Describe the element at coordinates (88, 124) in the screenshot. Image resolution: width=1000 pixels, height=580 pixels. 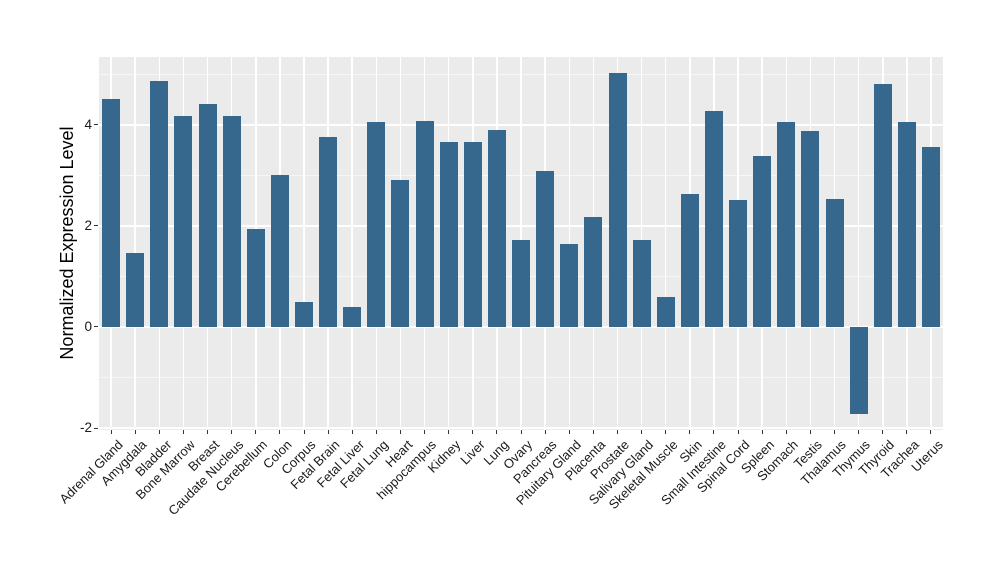
I see `y-tick-label: 4` at that location.